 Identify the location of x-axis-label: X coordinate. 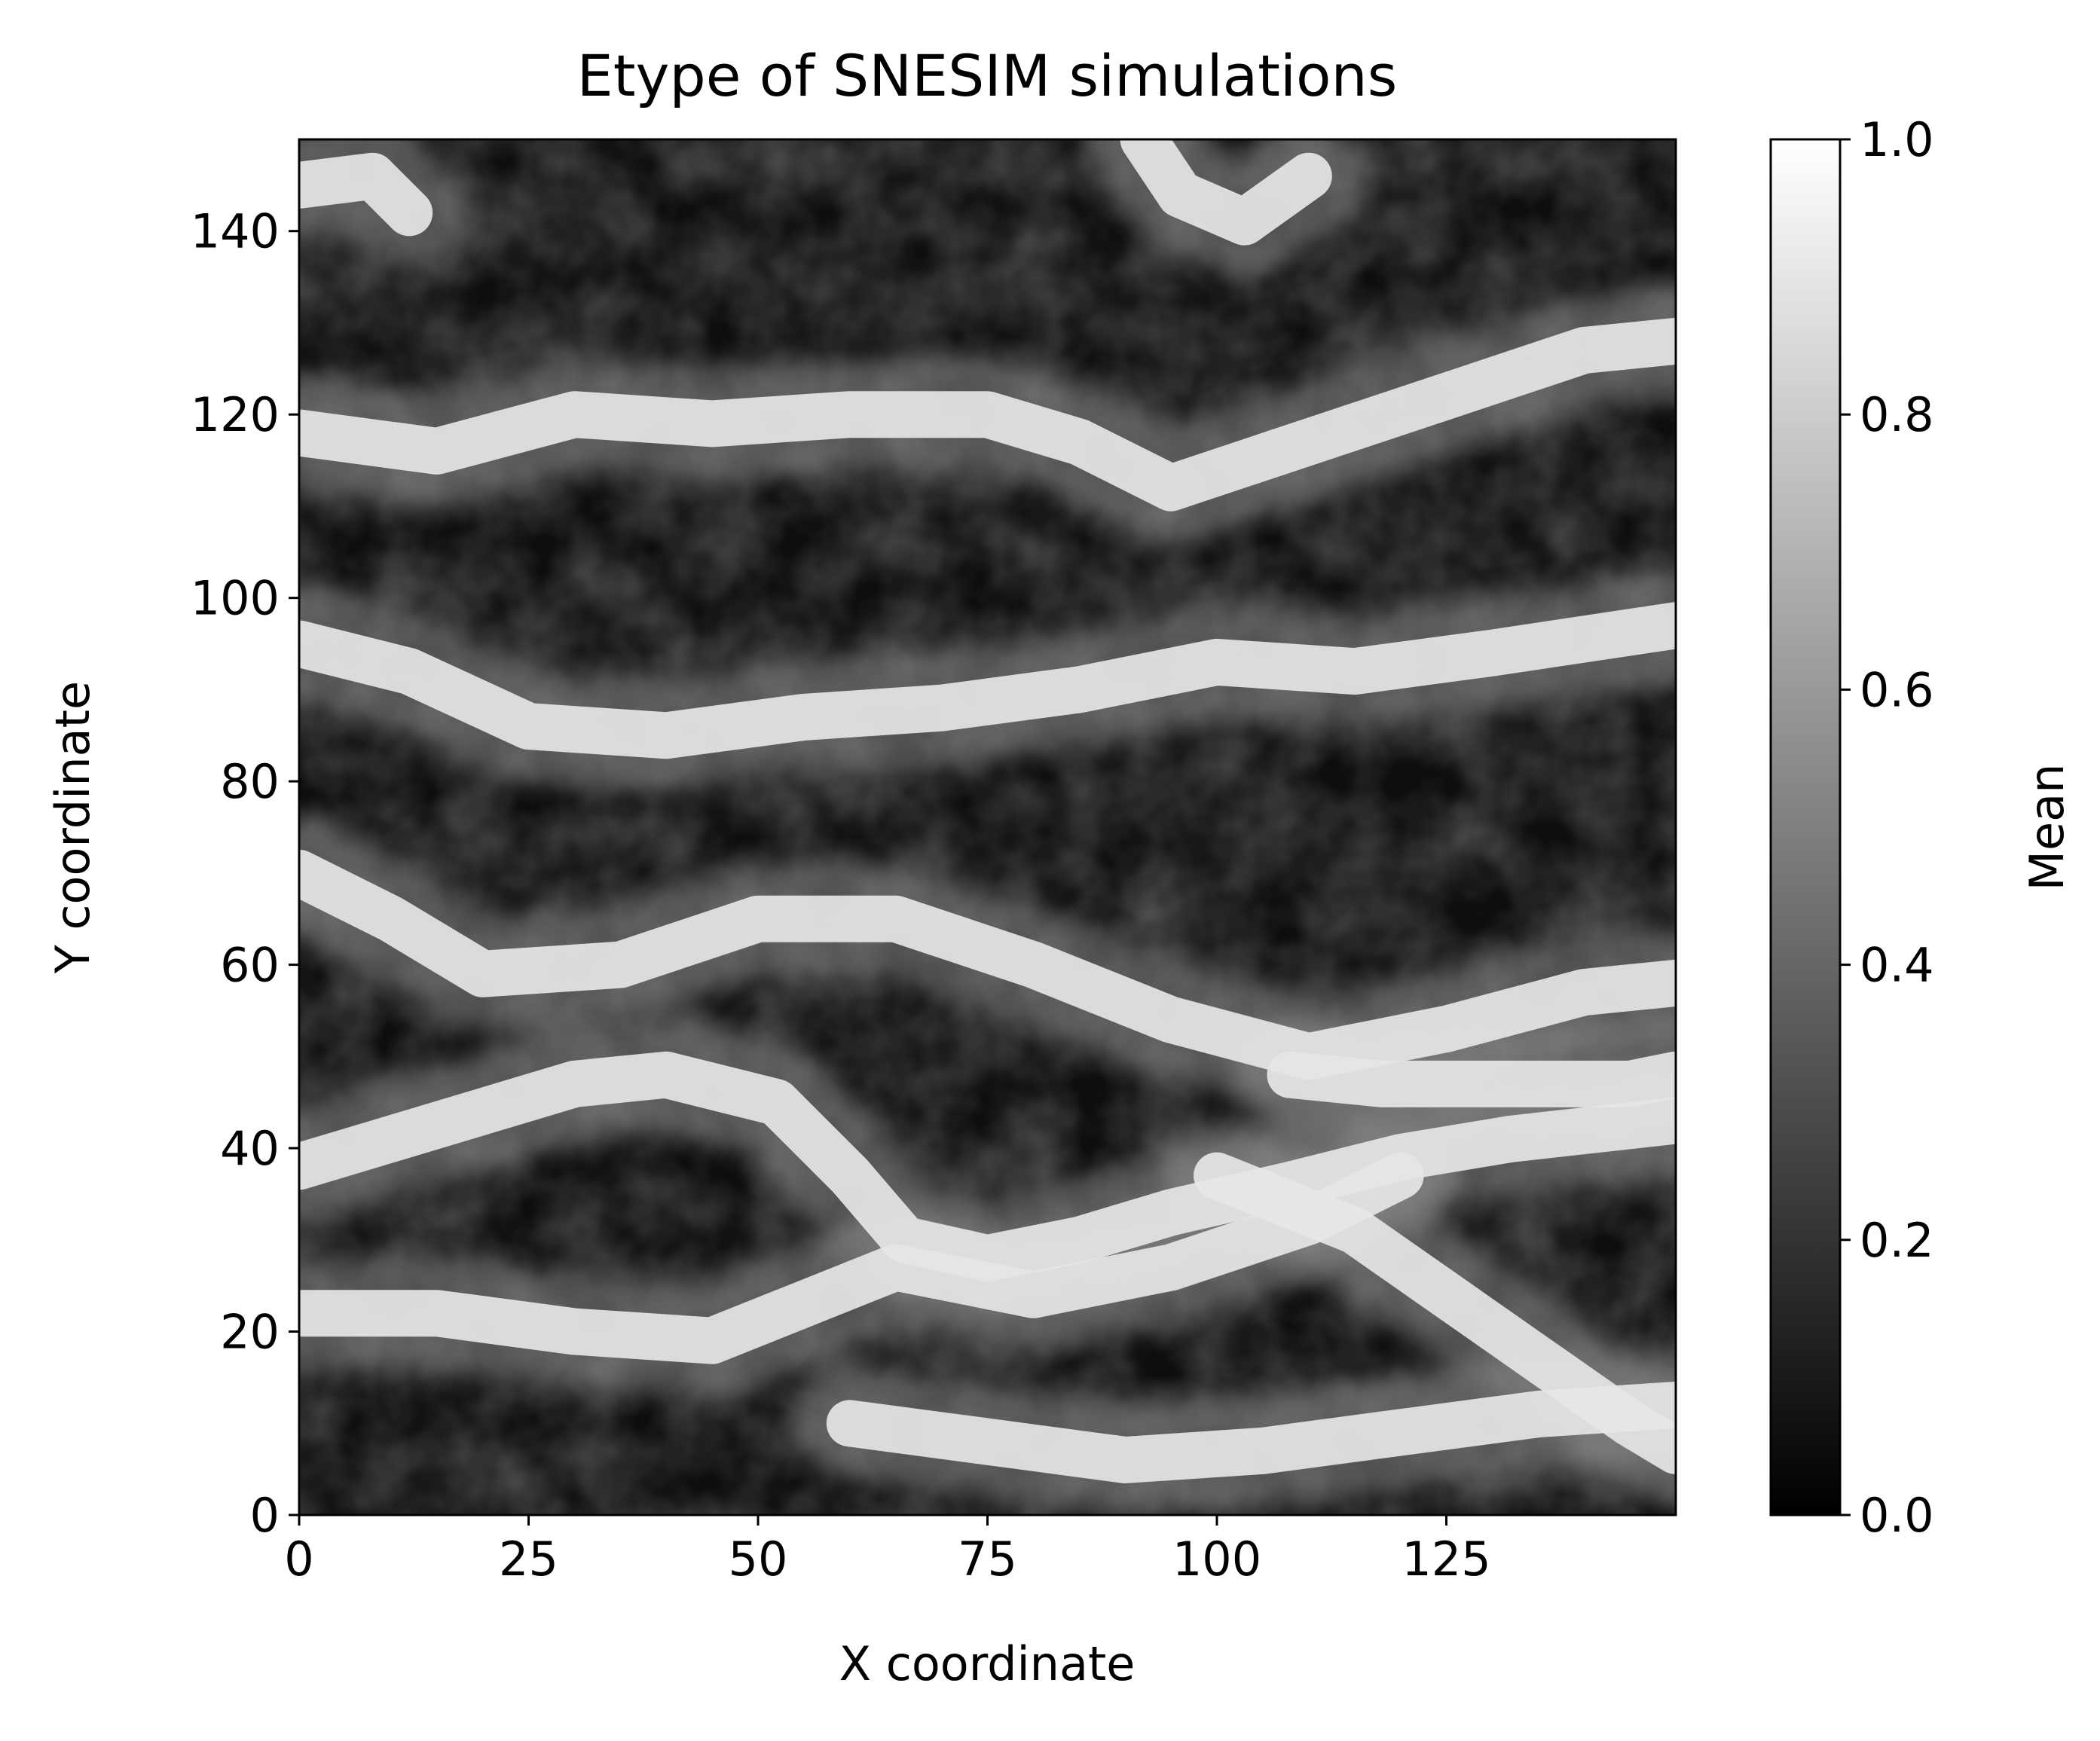
(987, 1664).